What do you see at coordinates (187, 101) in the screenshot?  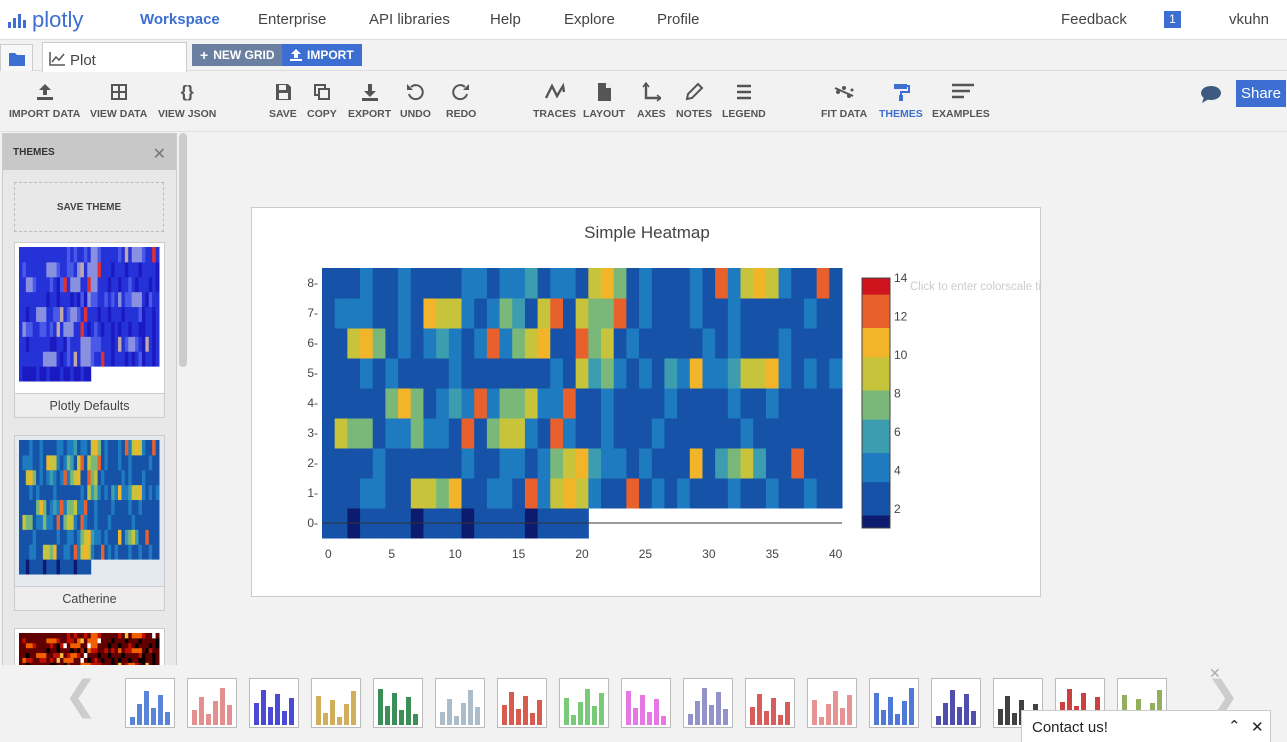 I see `view-json-button: {} VIEW JSON` at bounding box center [187, 101].